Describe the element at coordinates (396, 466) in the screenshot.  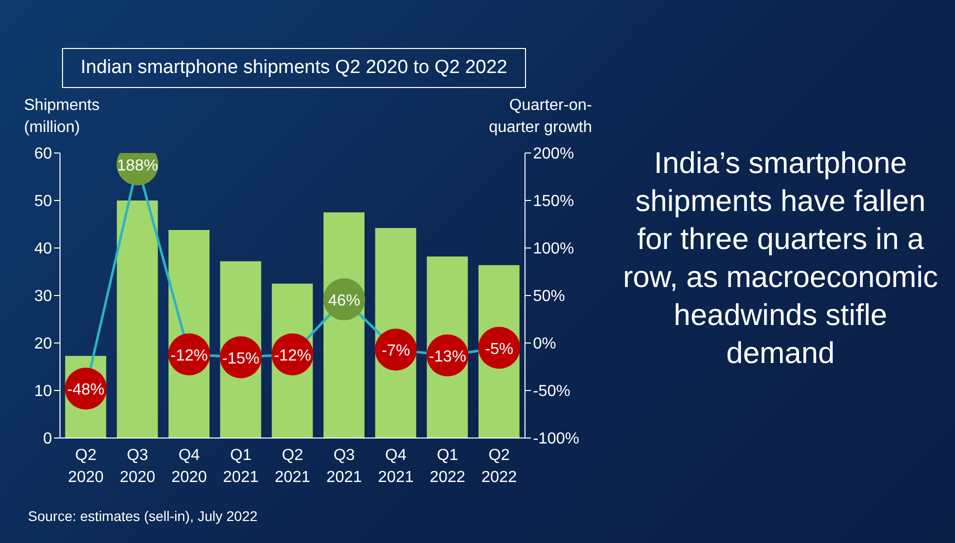
I see `x-tick-label: Q4 2021` at that location.